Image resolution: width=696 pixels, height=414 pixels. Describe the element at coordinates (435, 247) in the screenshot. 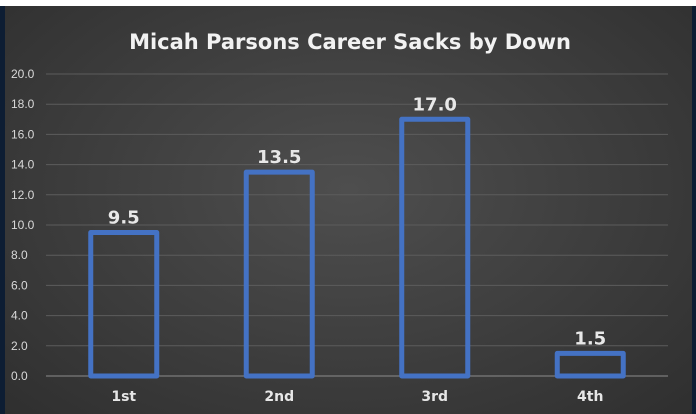

I see `bar-3rd` at that location.